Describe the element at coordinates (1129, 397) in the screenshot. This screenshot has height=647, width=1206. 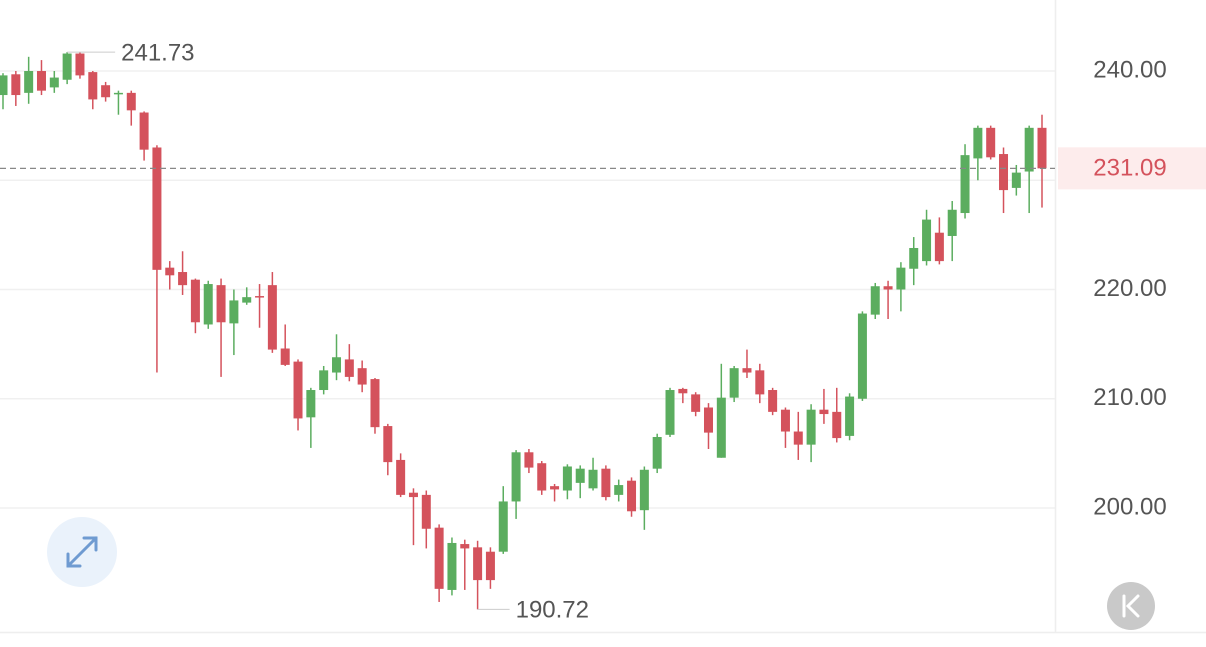
I see `y-tick-label: 210.00` at that location.